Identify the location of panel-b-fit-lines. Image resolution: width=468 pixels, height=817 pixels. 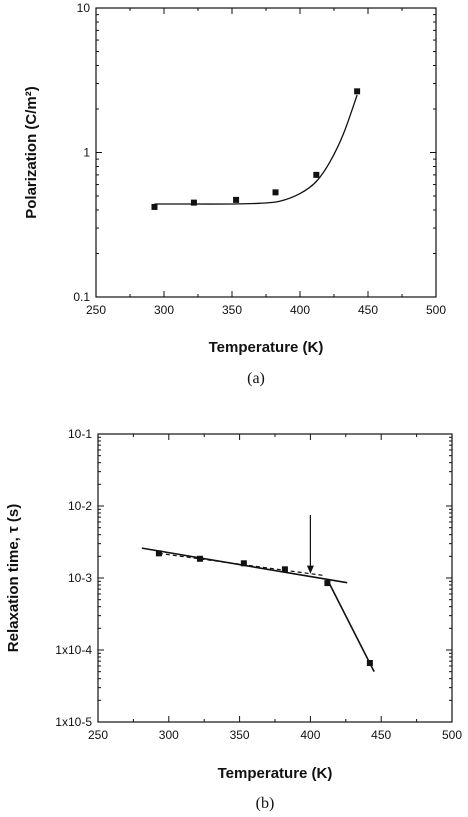
(258, 593).